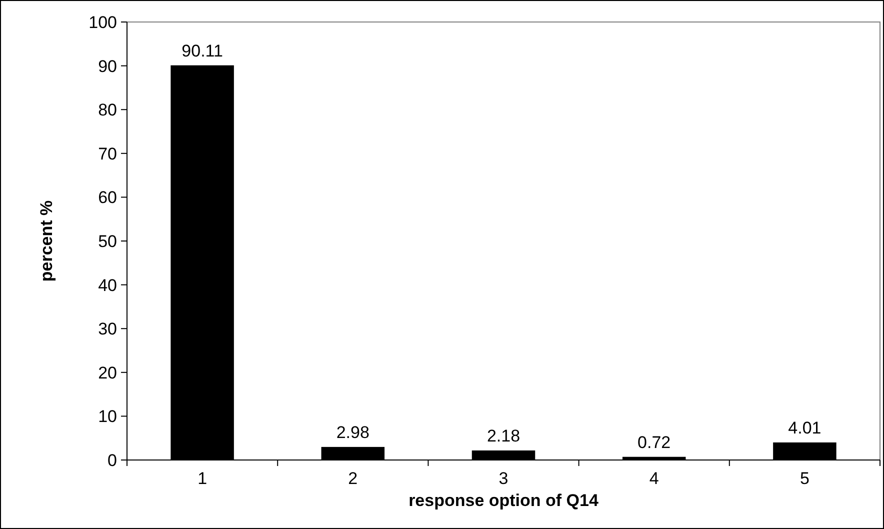  What do you see at coordinates (107, 285) in the screenshot?
I see `y-tick-label: 40` at bounding box center [107, 285].